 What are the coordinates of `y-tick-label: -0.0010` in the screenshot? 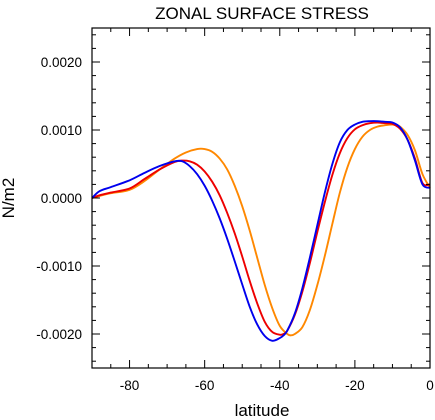 It's located at (59, 266).